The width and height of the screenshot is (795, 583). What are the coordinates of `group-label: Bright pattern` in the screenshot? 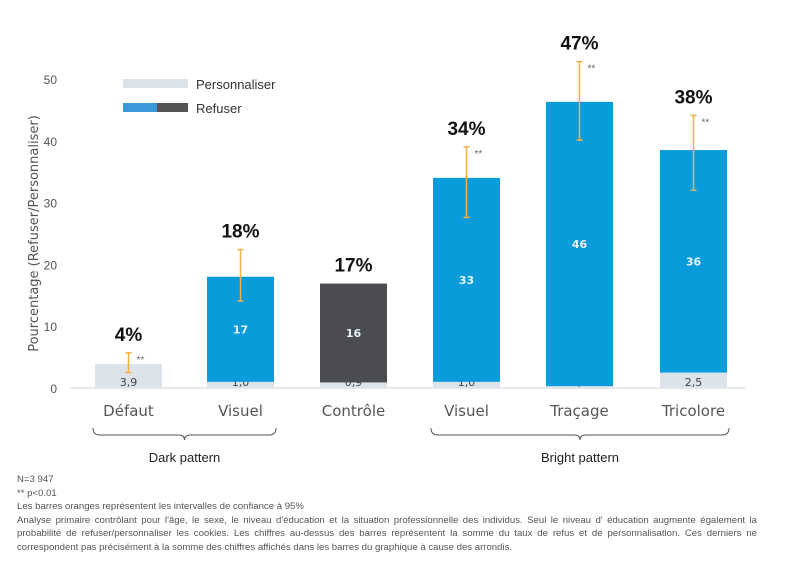 It's located at (580, 457).